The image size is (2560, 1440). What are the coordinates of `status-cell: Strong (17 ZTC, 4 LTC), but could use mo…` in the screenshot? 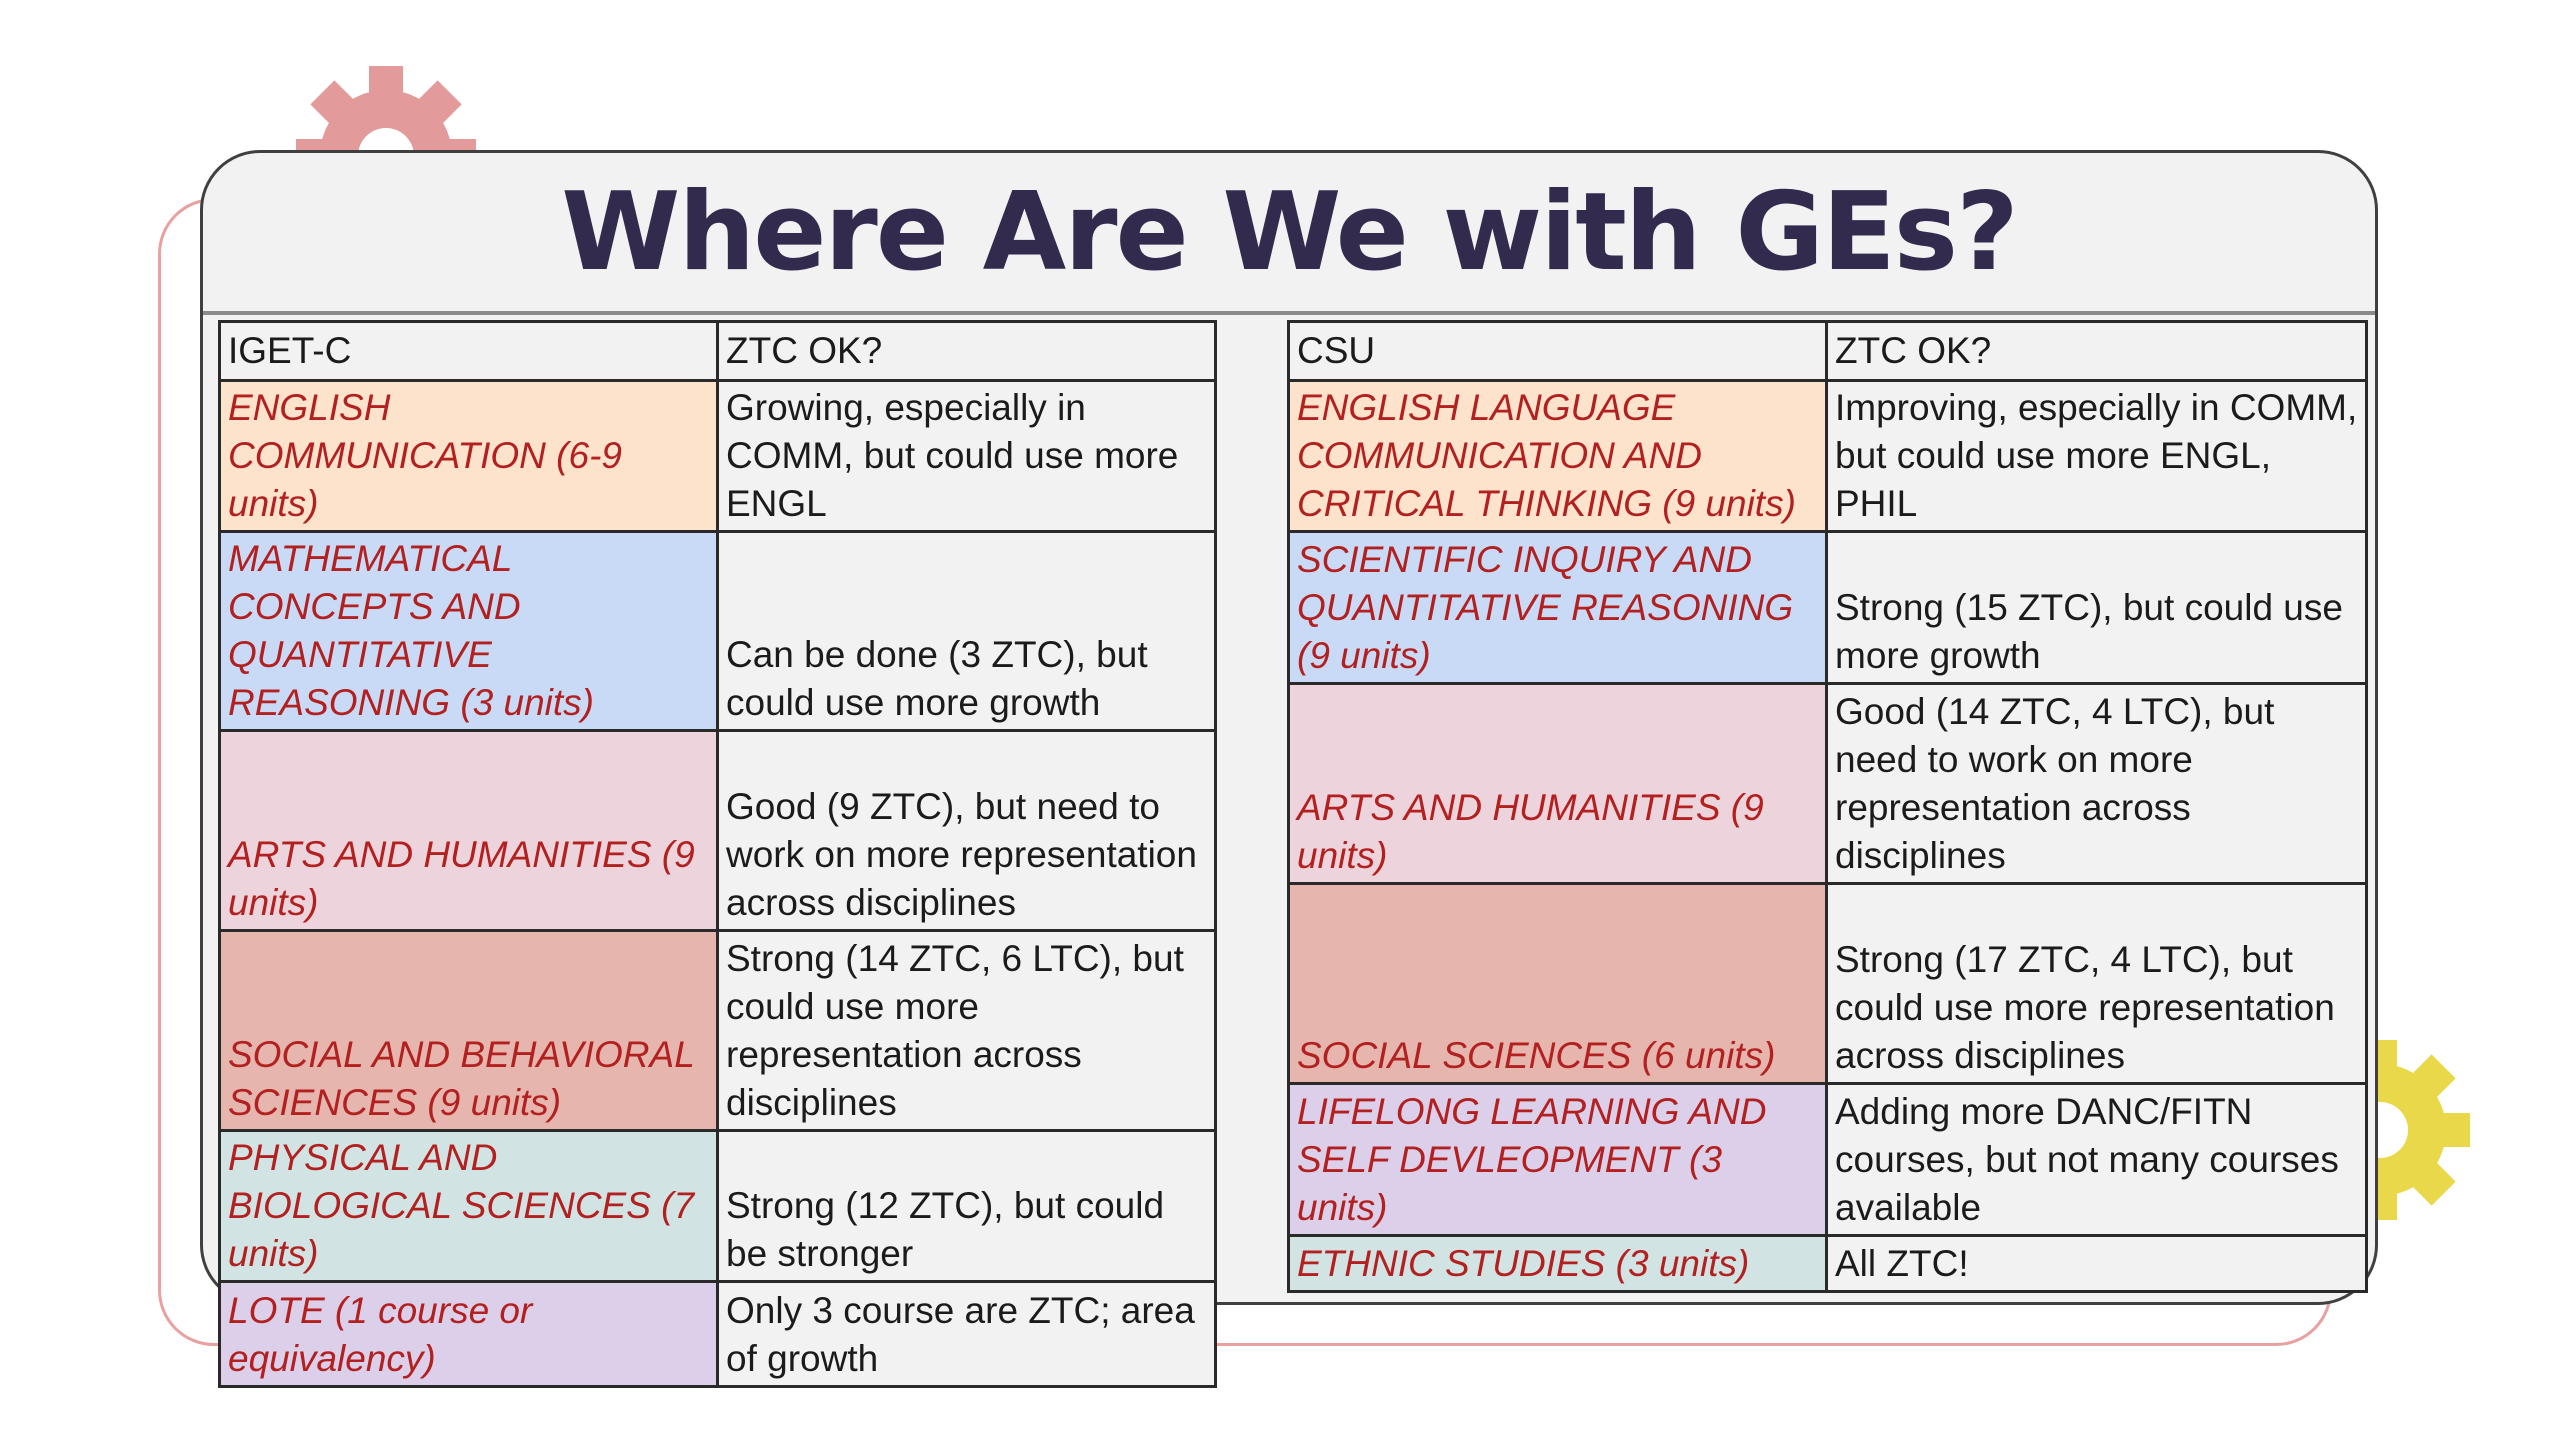 It's located at (2096, 983).